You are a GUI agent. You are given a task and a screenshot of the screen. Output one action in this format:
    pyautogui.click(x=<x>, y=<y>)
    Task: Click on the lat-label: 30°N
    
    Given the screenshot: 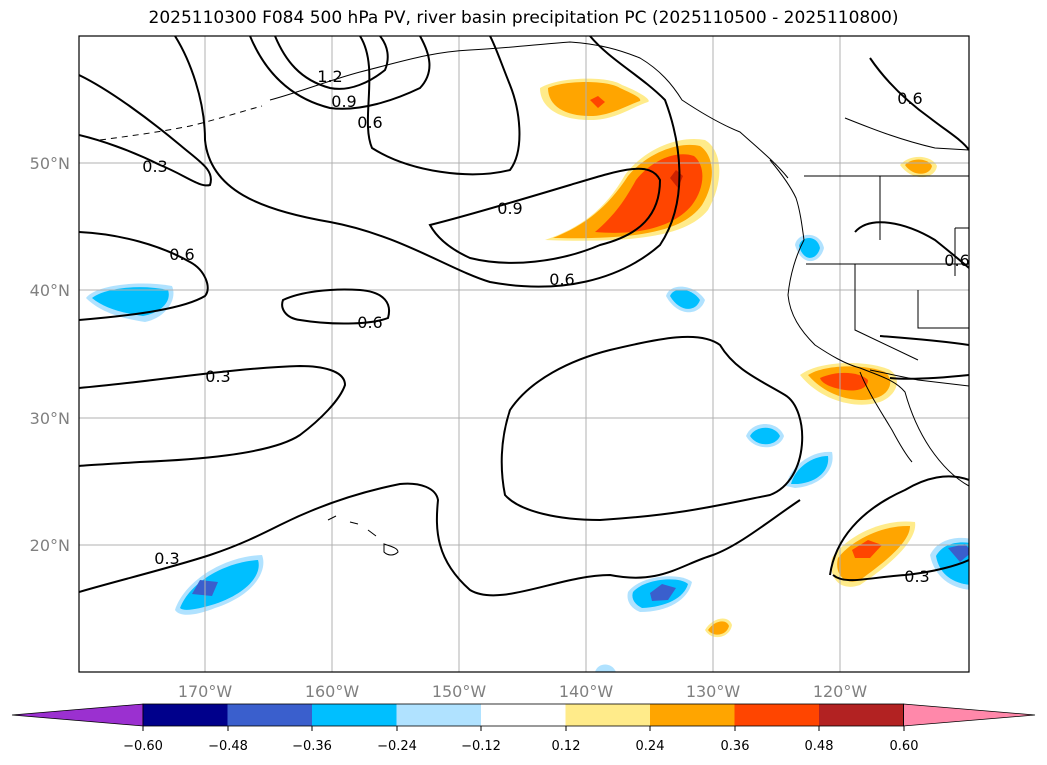 What is the action you would take?
    pyautogui.click(x=50, y=418)
    